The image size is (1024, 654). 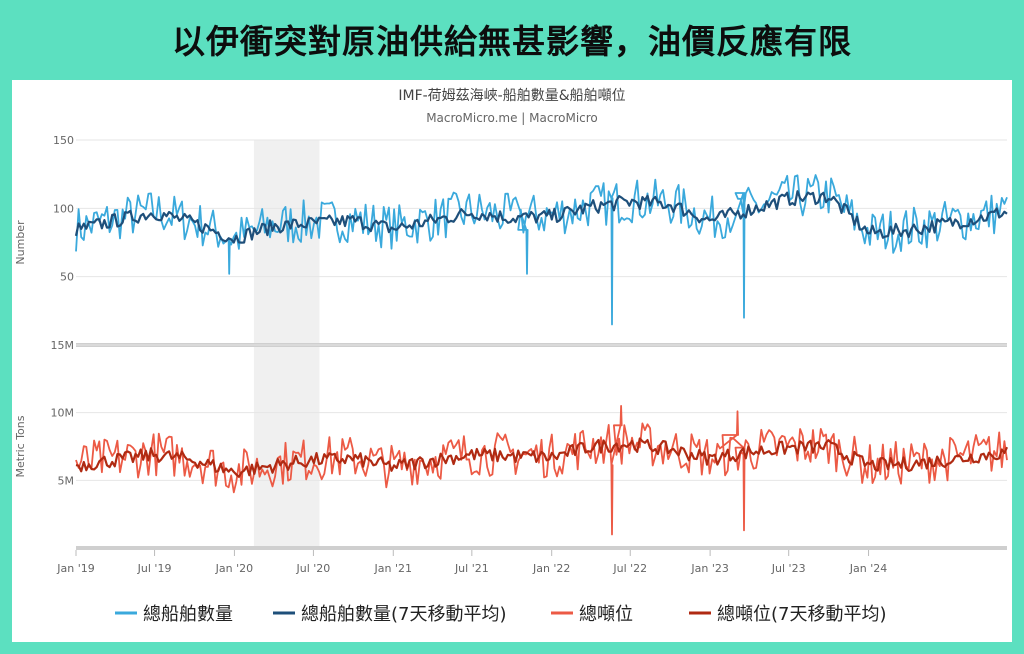 What do you see at coordinates (541, 217) in the screenshot?
I see `series-line-count-avg` at bounding box center [541, 217].